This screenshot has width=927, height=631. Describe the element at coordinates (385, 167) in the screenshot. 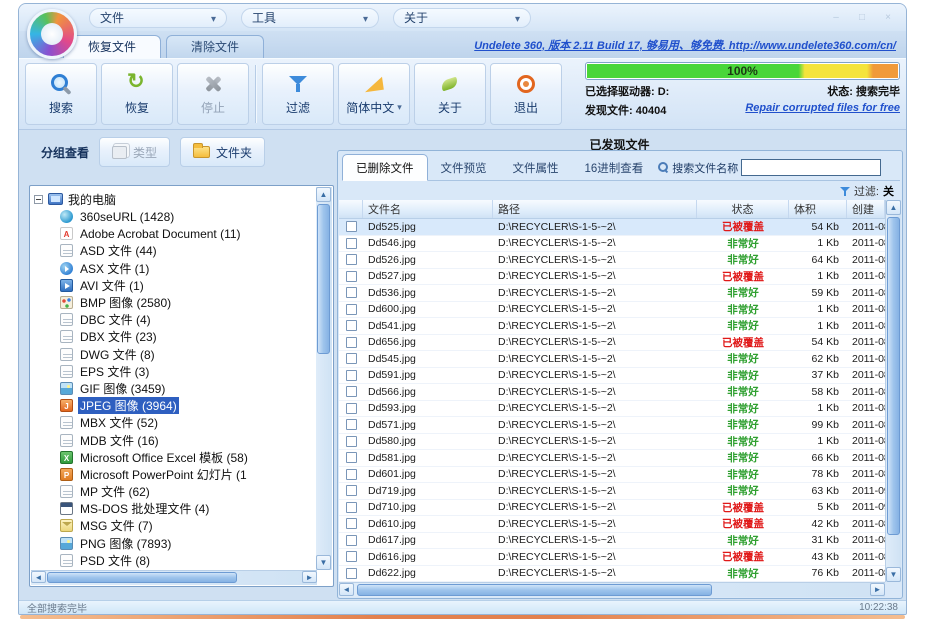

I see `tab-deleted-files: 已删除文件` at that location.